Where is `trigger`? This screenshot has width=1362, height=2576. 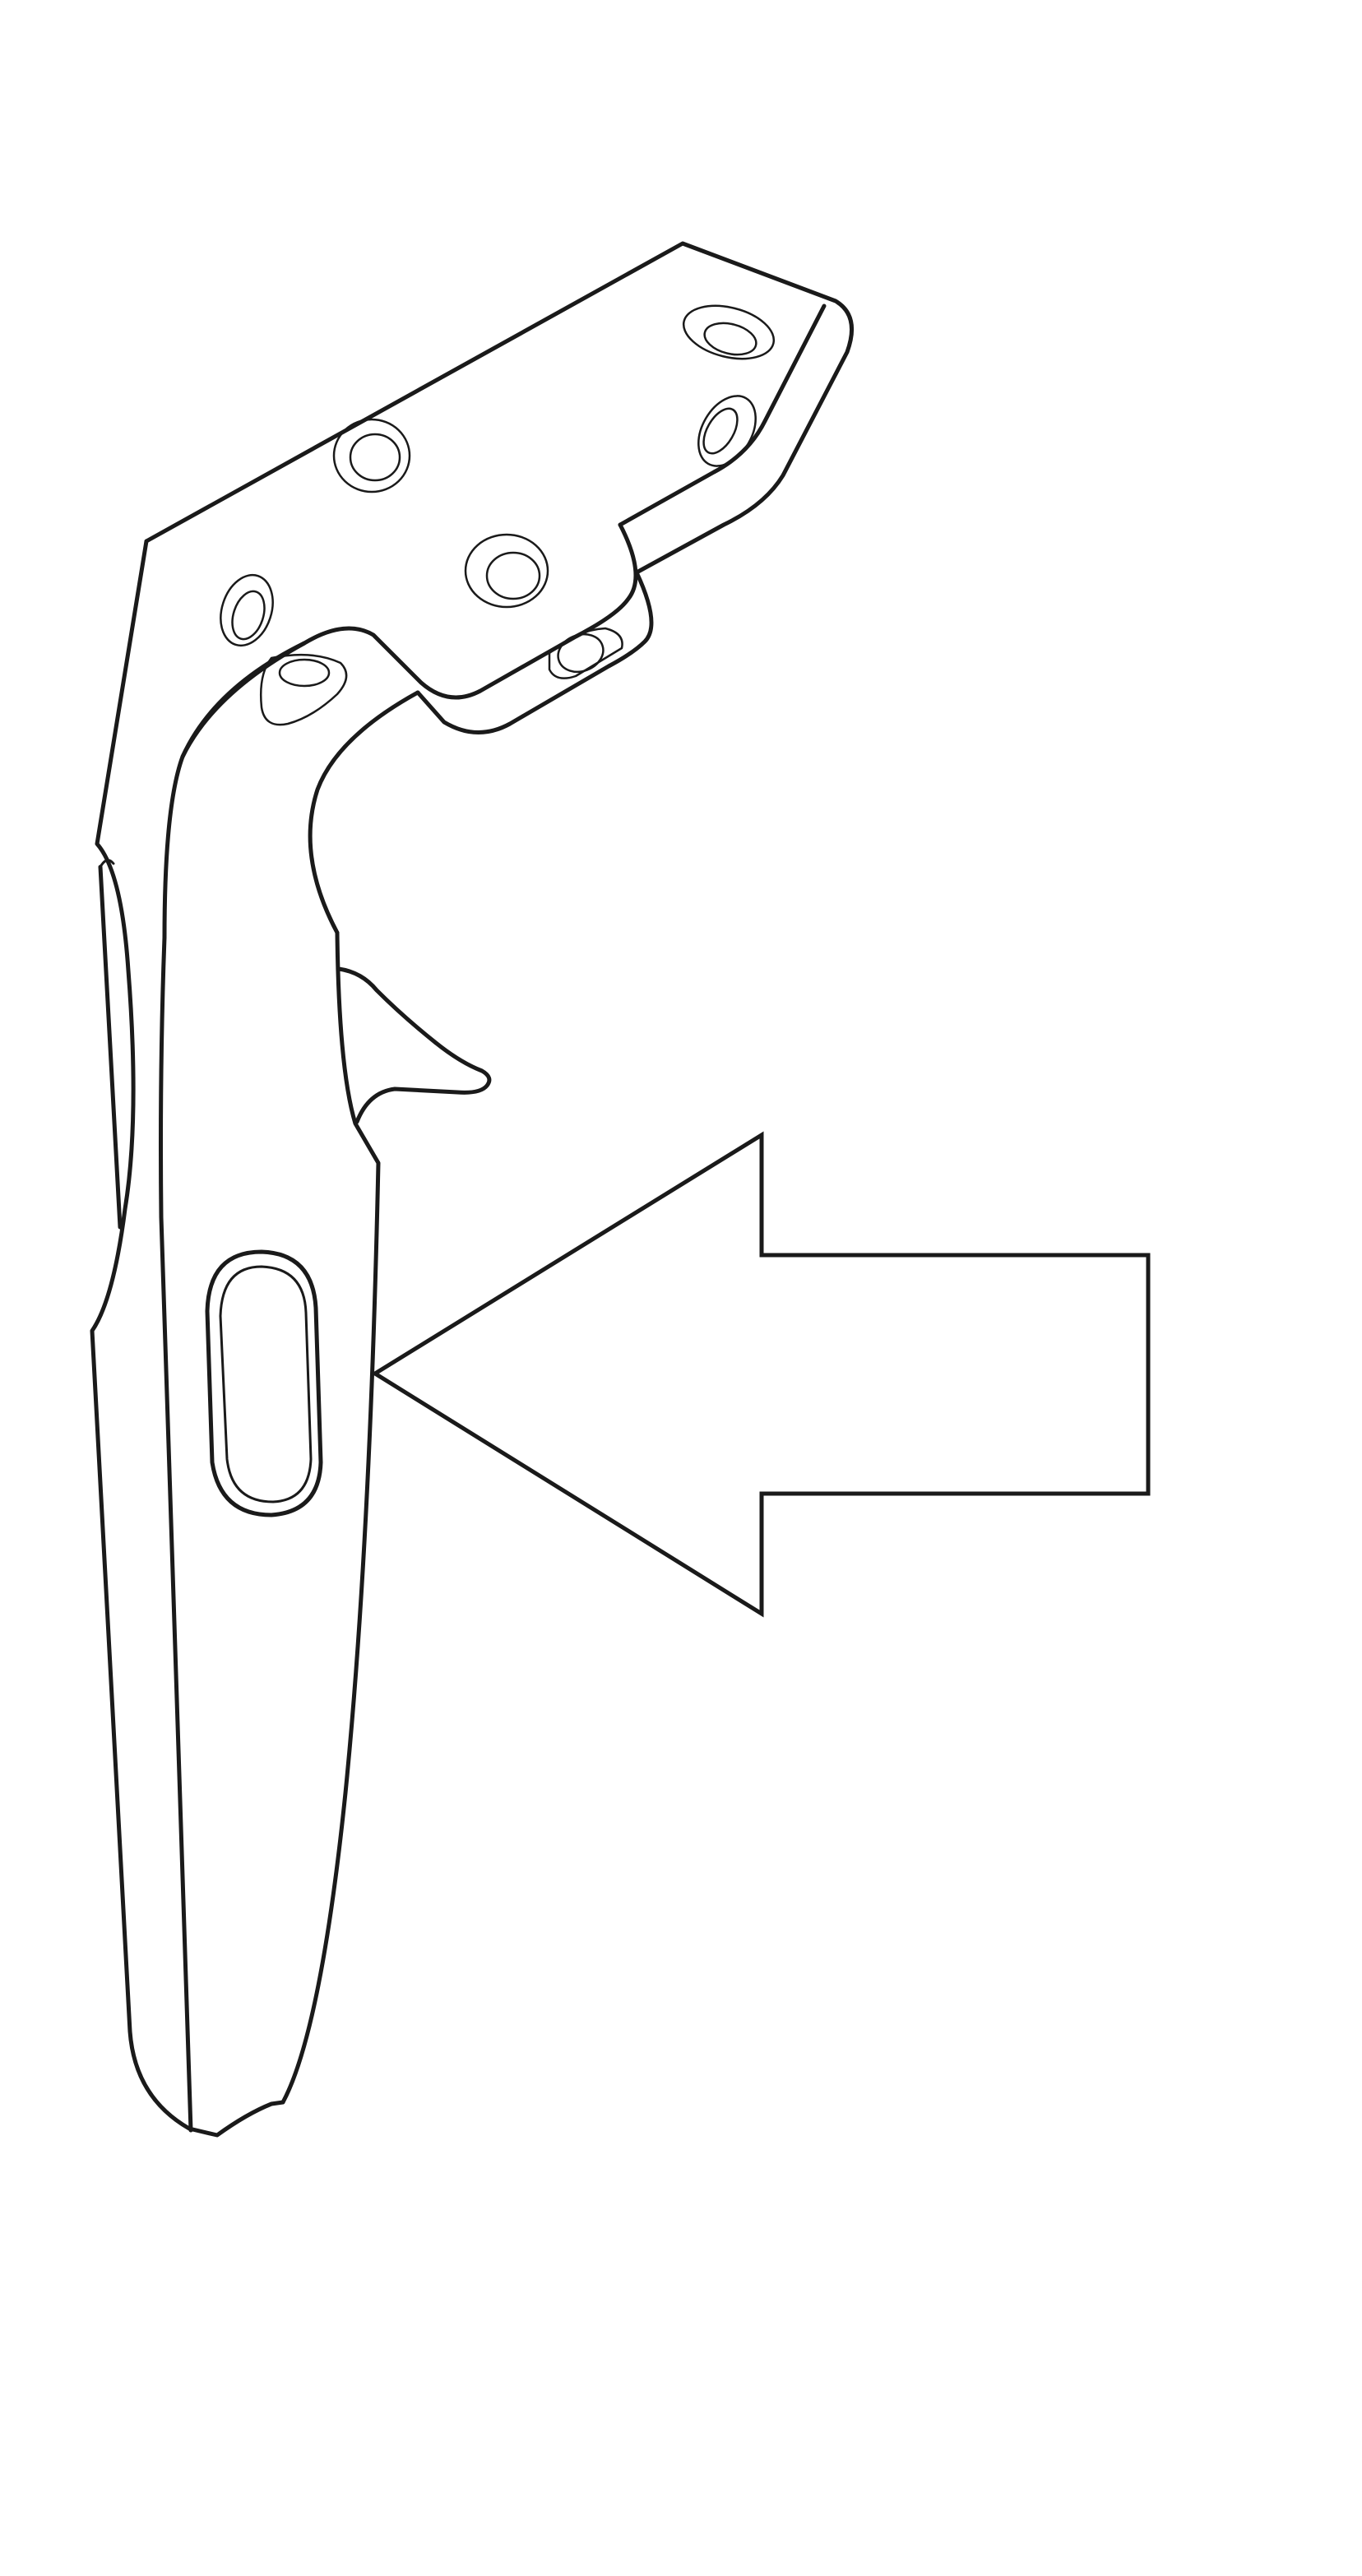
trigger is located at coordinates (414, 1045).